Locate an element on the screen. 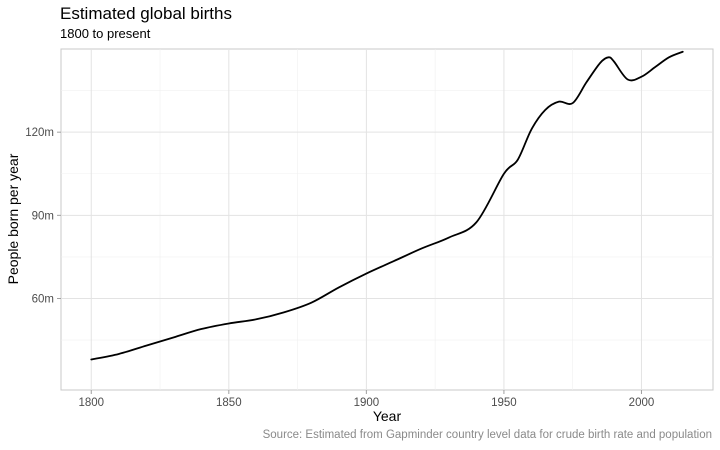  x-tick-label: 2000 is located at coordinates (642, 403).